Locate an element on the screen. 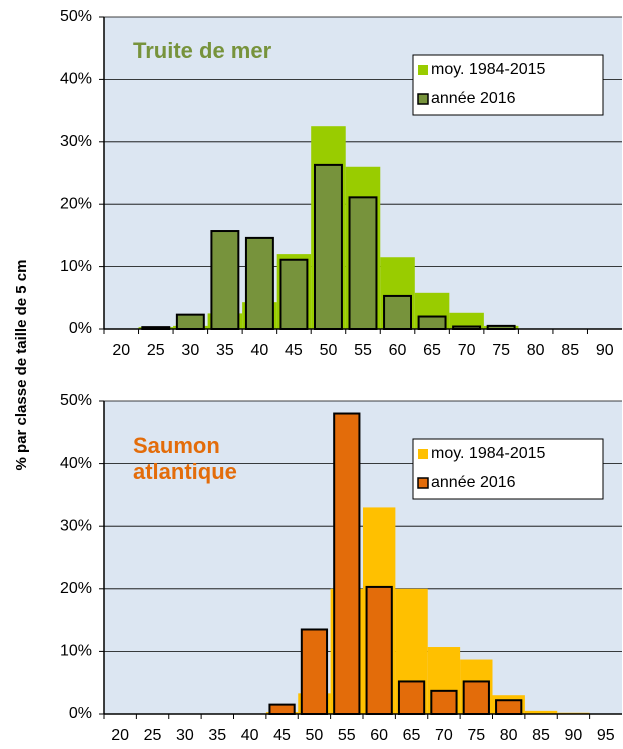 This screenshot has width=623, height=749. y-axis-label: % par classe de taille de 5 cm is located at coordinates (21, 365).